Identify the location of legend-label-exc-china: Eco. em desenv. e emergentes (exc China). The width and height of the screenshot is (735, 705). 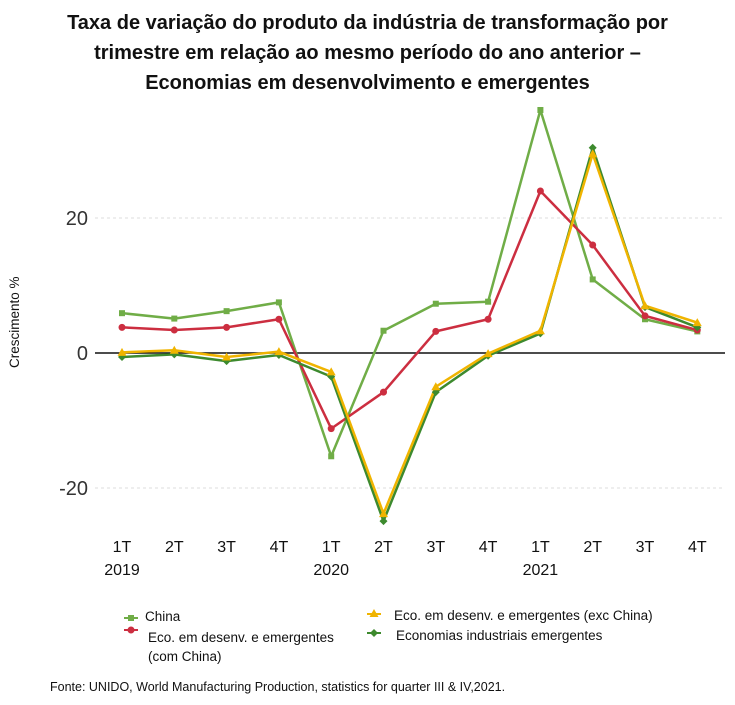
(523, 615).